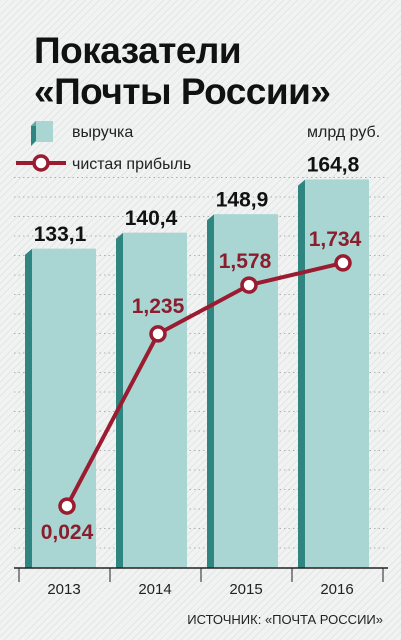  I want to click on title-line-1: Показатели, so click(138, 50).